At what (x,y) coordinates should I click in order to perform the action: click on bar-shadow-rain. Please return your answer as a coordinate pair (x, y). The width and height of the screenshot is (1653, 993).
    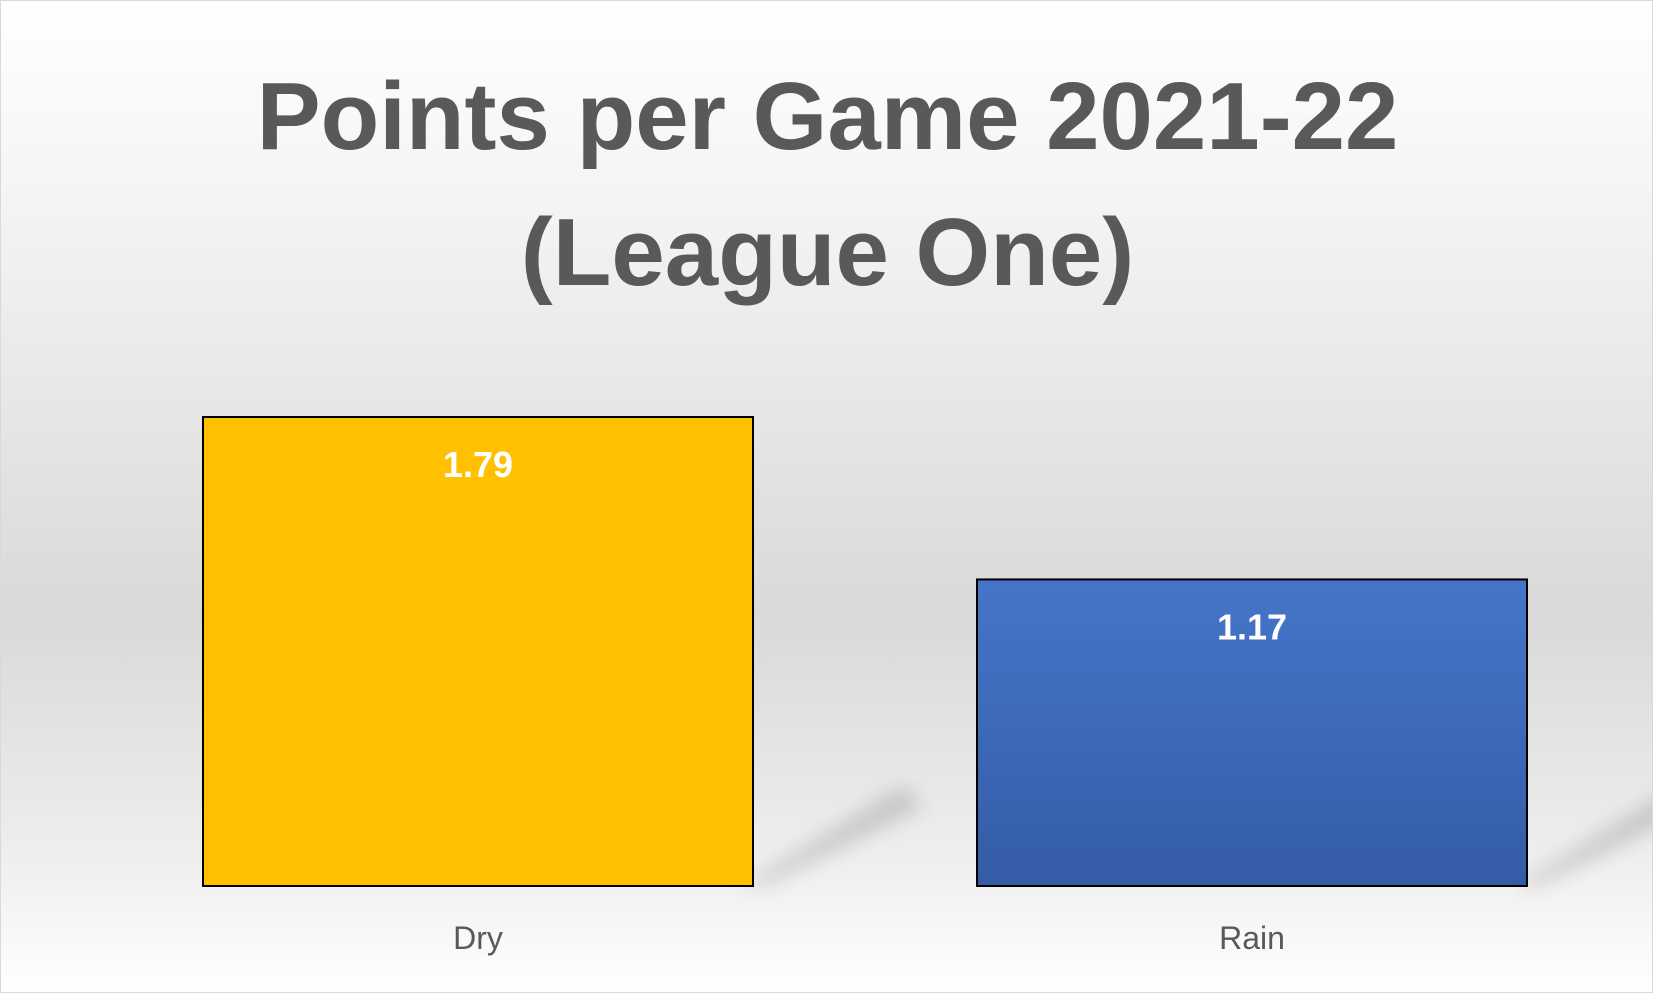
    Looking at the image, I should click on (1584, 843).